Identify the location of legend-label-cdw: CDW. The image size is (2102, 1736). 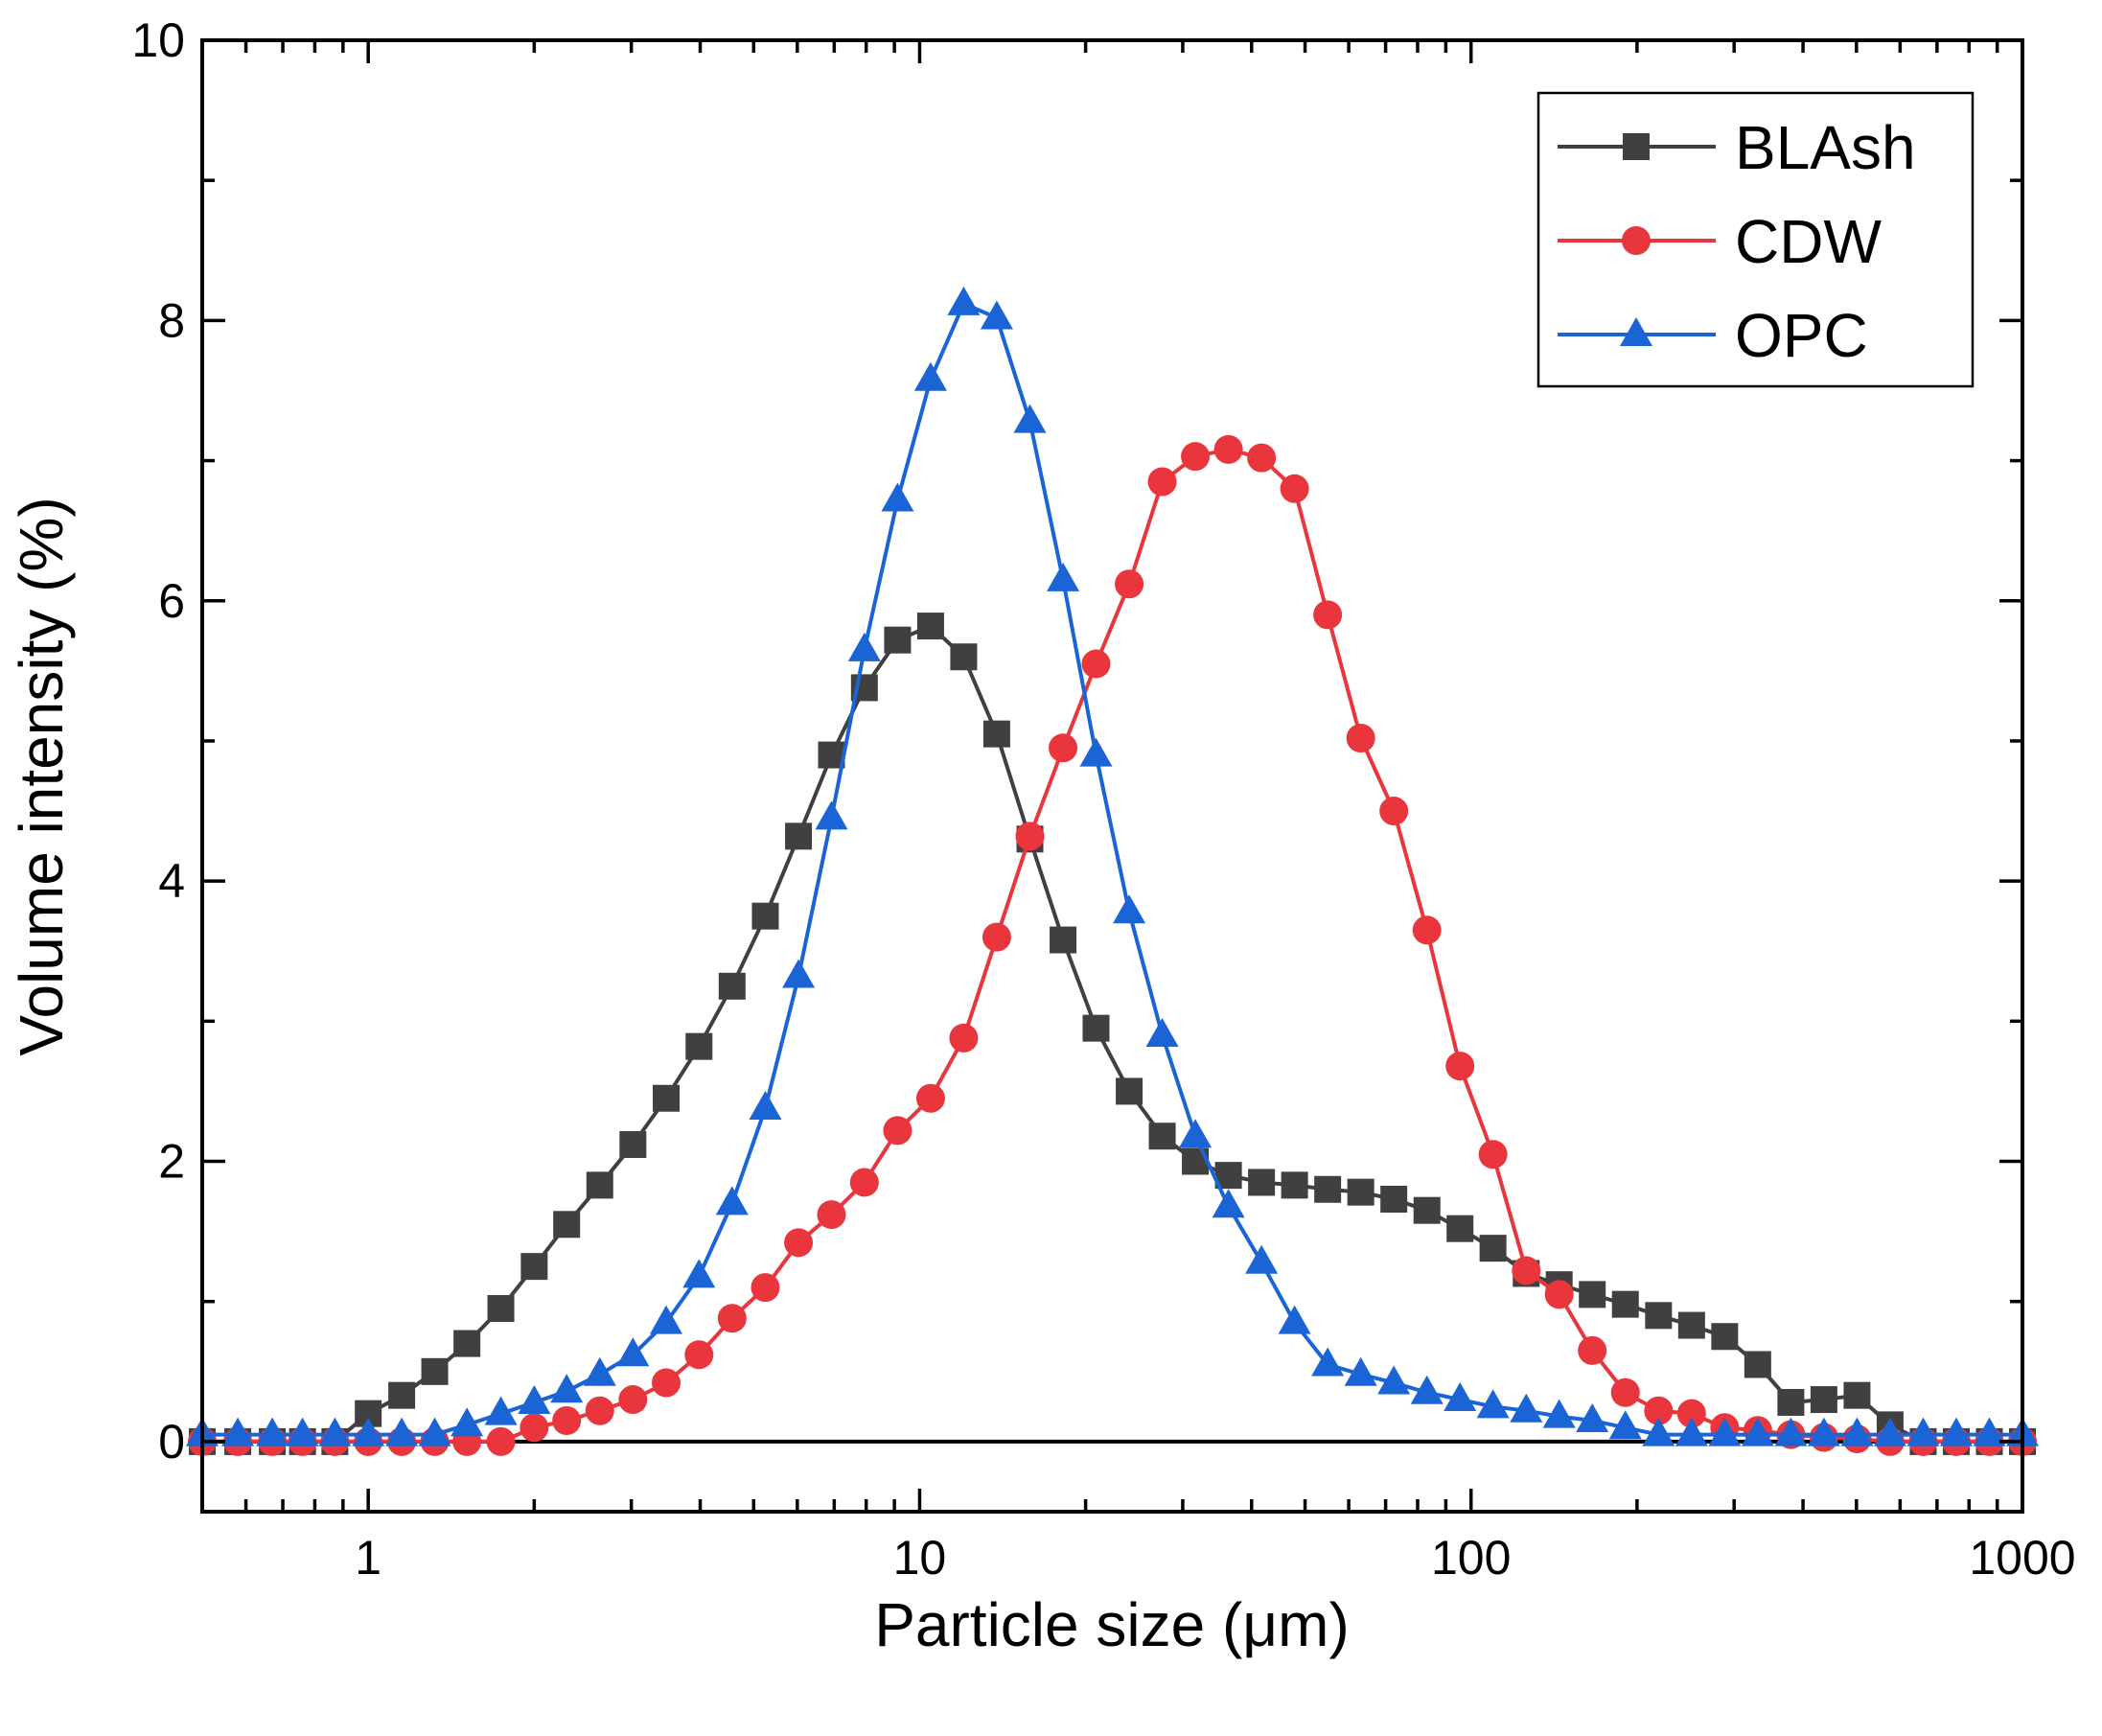
(1809, 242).